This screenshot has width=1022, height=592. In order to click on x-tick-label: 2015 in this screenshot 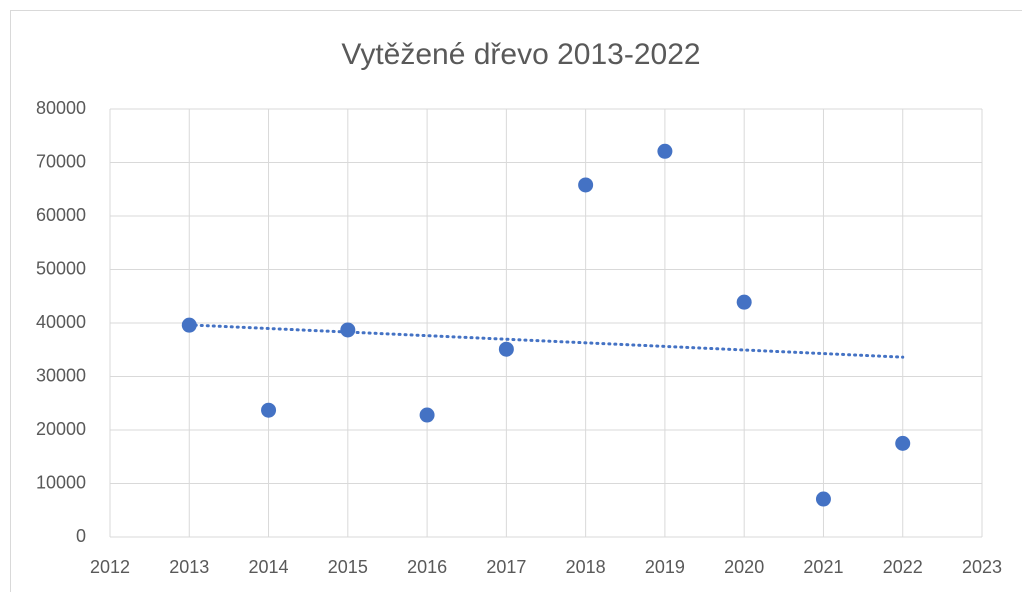, I will do `click(348, 567)`.